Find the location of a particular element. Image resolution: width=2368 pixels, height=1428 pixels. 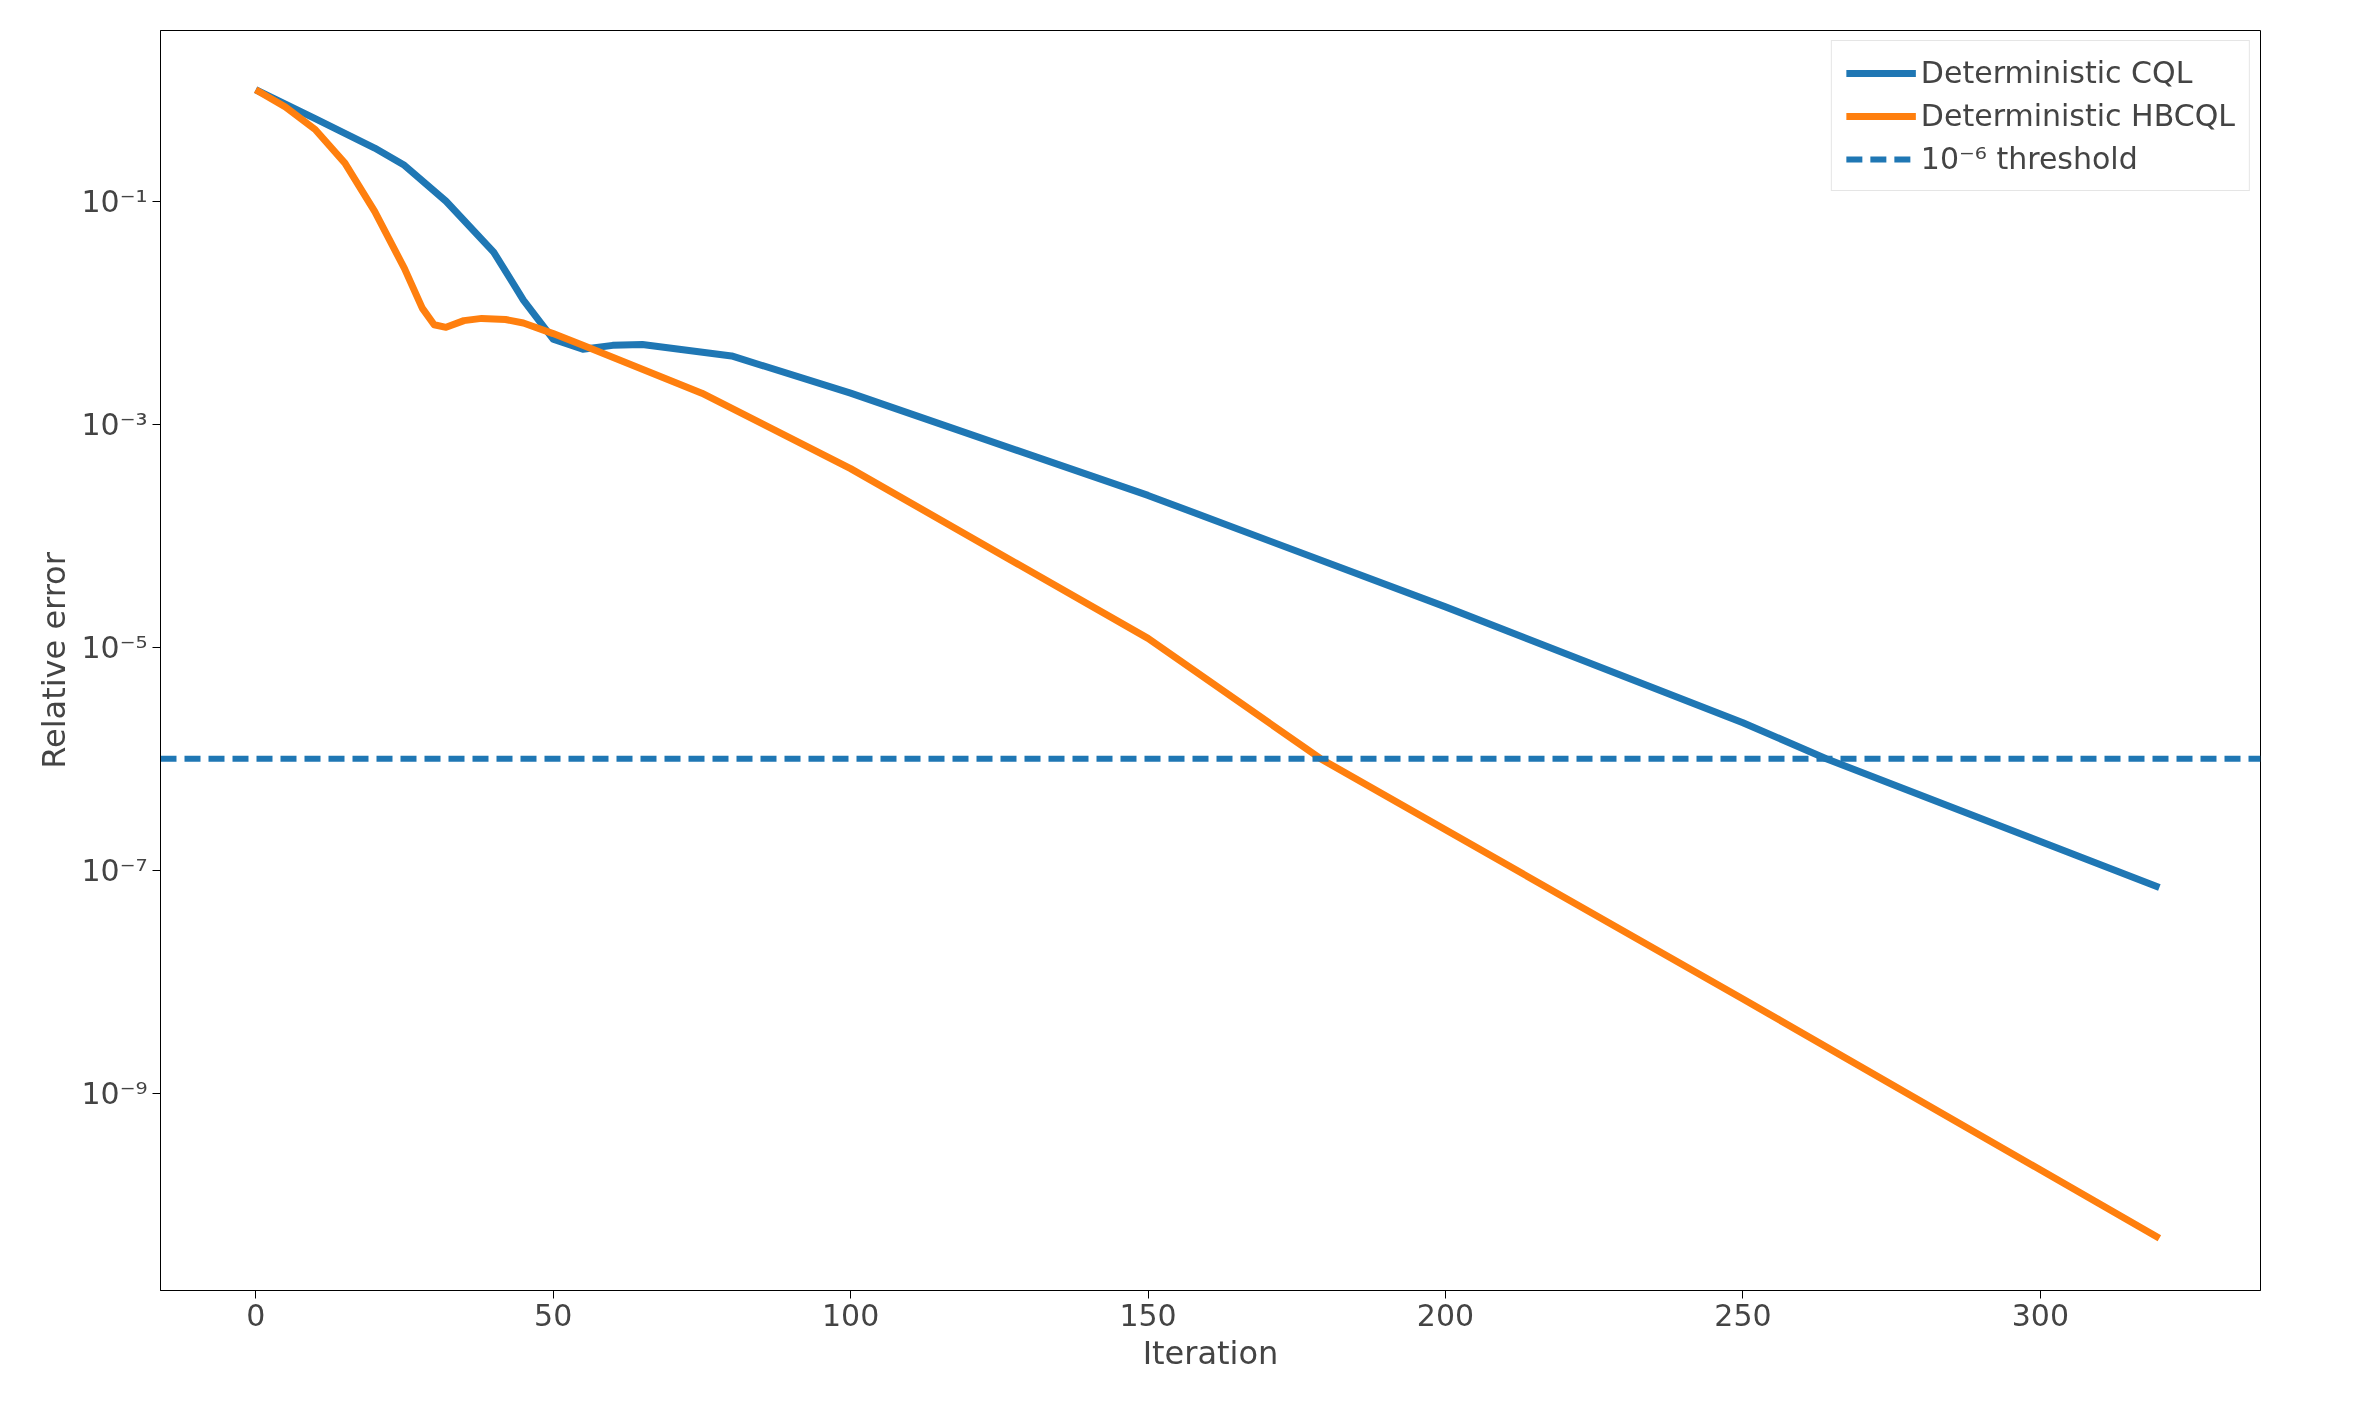

x-axis-title: Iteration is located at coordinates (1210, 1352).